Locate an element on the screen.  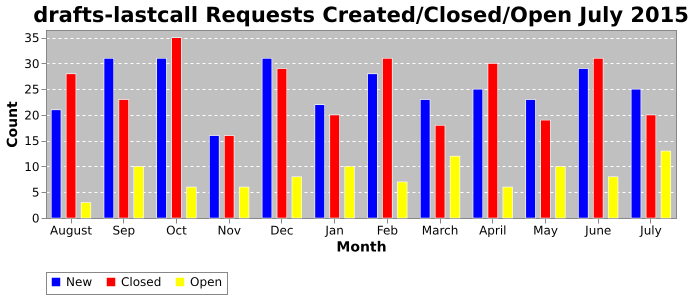
x-tick-label: Dec is located at coordinates (282, 231).